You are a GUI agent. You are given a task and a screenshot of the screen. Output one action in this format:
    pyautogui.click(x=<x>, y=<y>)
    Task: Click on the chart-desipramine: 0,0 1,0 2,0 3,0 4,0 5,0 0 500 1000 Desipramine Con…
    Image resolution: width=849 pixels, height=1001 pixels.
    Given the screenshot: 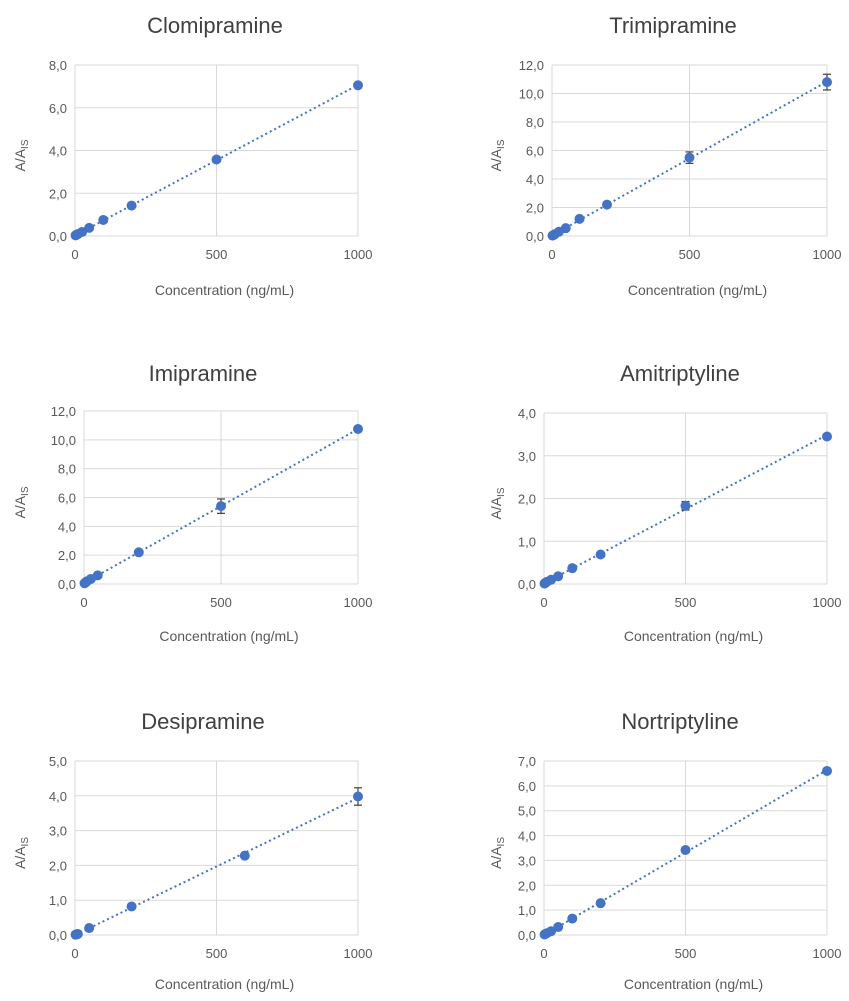 What is the action you would take?
    pyautogui.click(x=192, y=850)
    